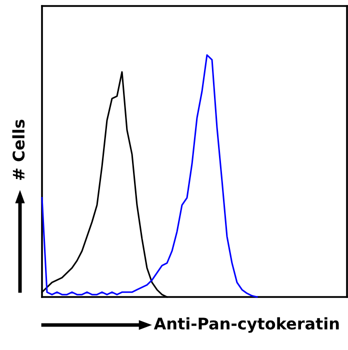  I want to click on x-axis-title: Anti-Pan-cytokeratin, so click(246, 325).